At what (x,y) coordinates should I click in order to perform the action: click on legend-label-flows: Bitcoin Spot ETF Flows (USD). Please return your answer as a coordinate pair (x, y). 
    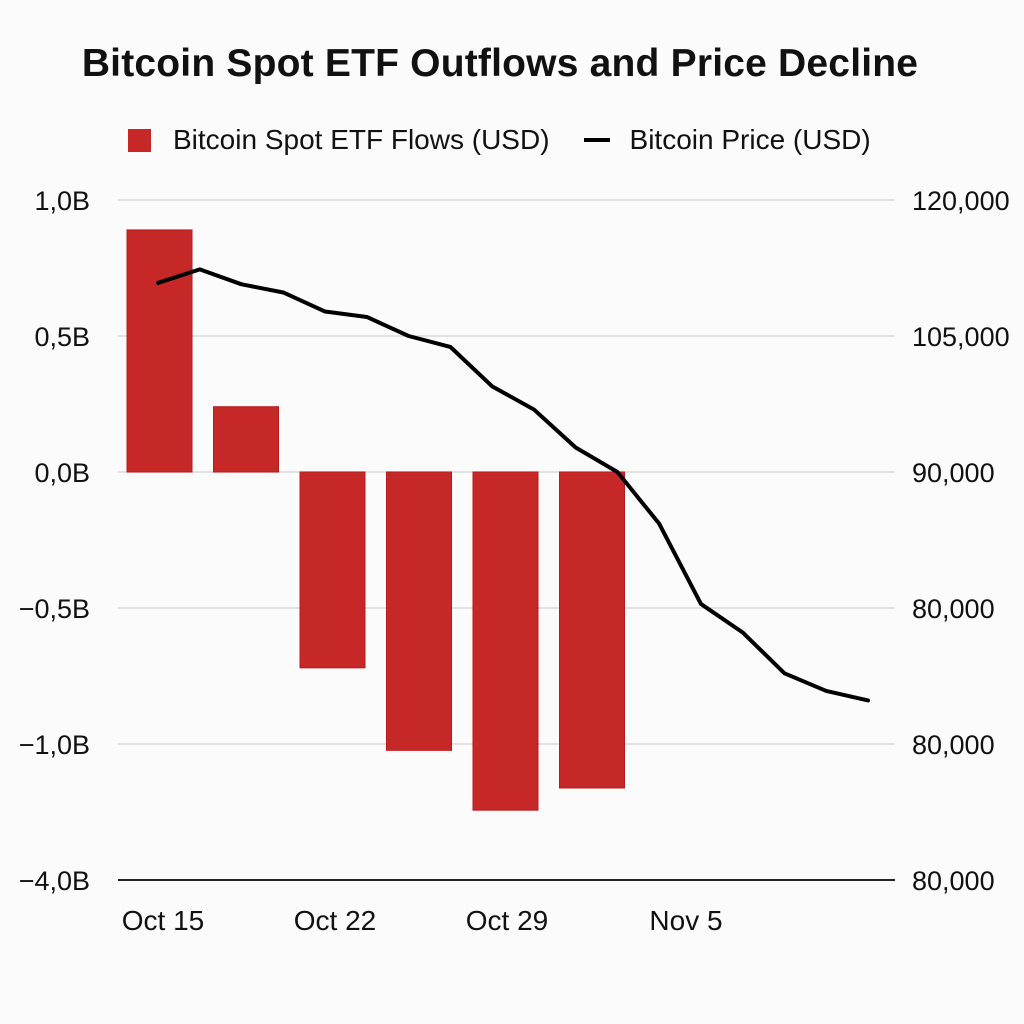
    Looking at the image, I should click on (361, 139).